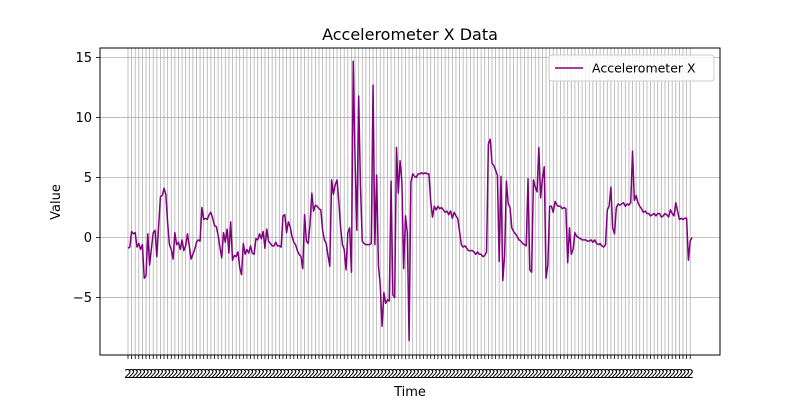 Image resolution: width=800 pixels, height=400 pixels. What do you see at coordinates (88, 238) in the screenshot?
I see `y-tick-label: 0` at bounding box center [88, 238].